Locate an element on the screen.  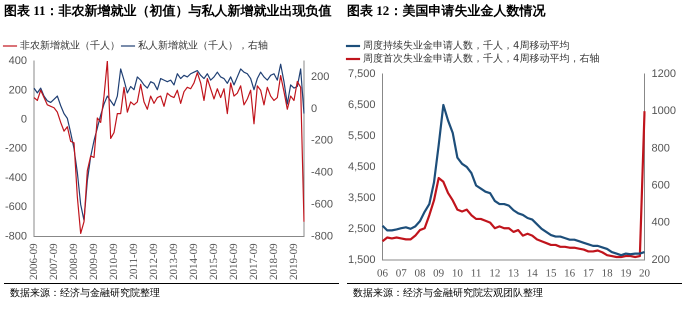
x-tick-label: 2015-09 is located at coordinates (214, 261).